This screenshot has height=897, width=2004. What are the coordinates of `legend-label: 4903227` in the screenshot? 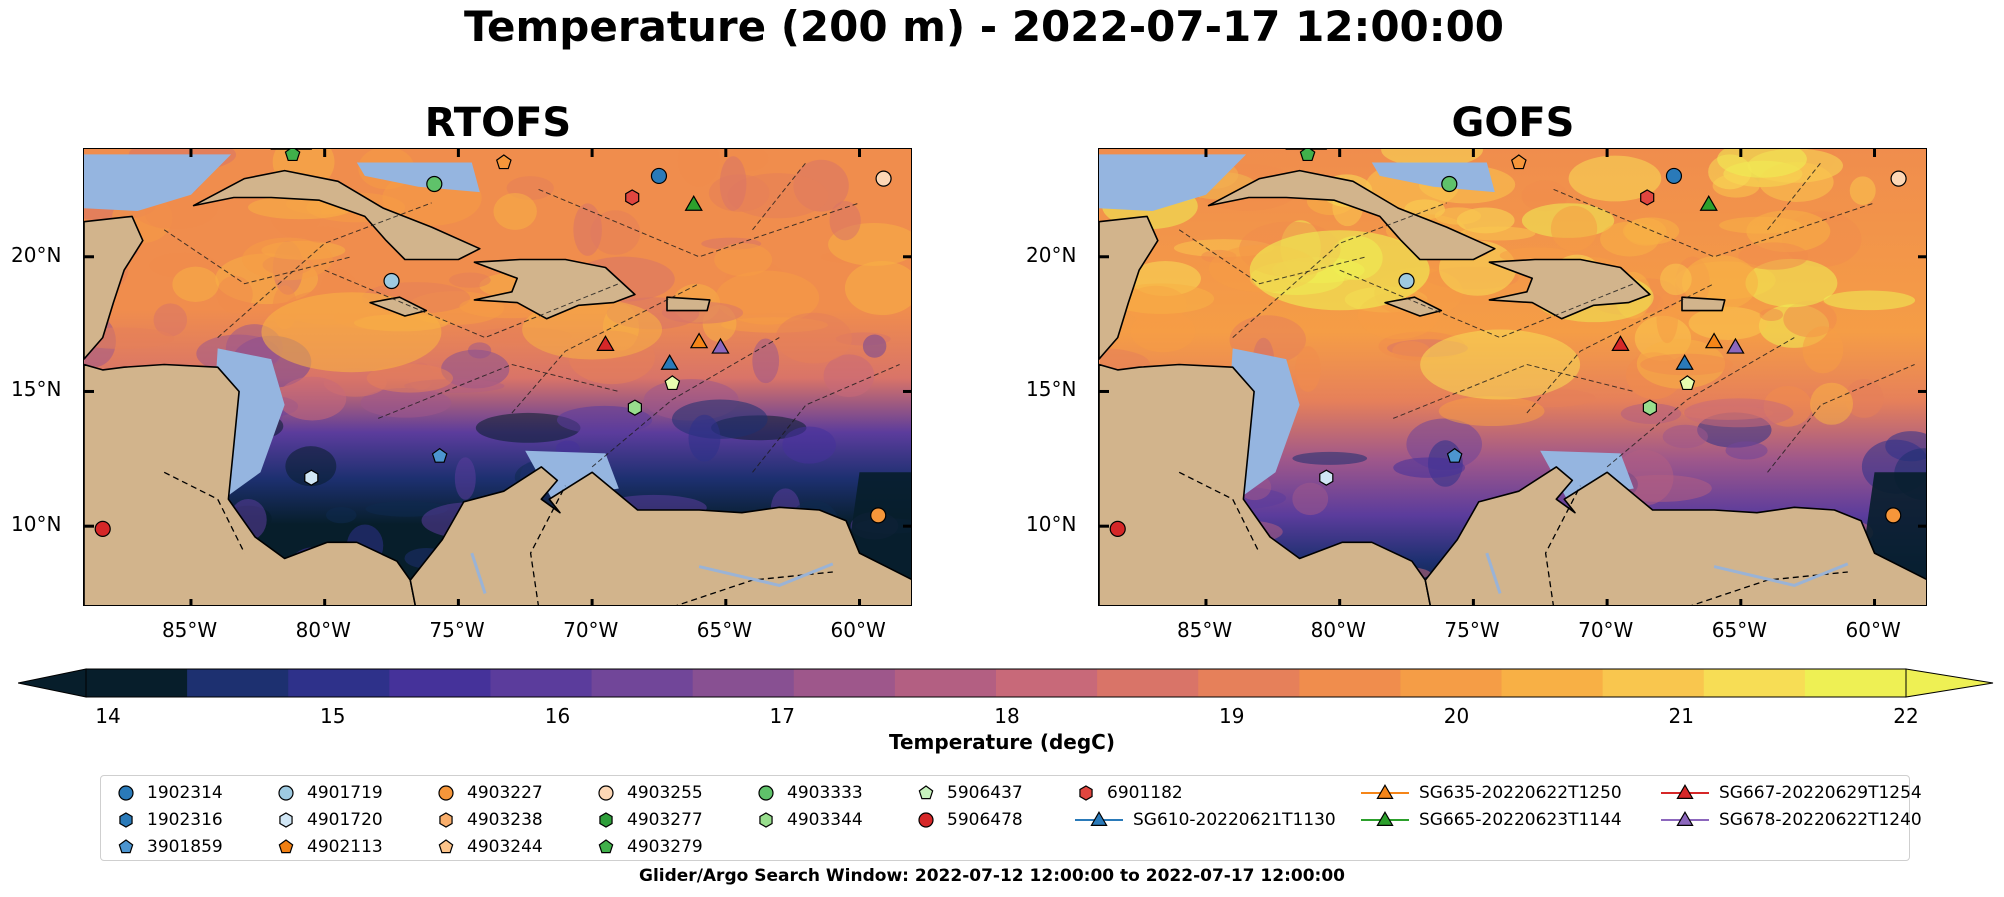 It's located at (505, 793).